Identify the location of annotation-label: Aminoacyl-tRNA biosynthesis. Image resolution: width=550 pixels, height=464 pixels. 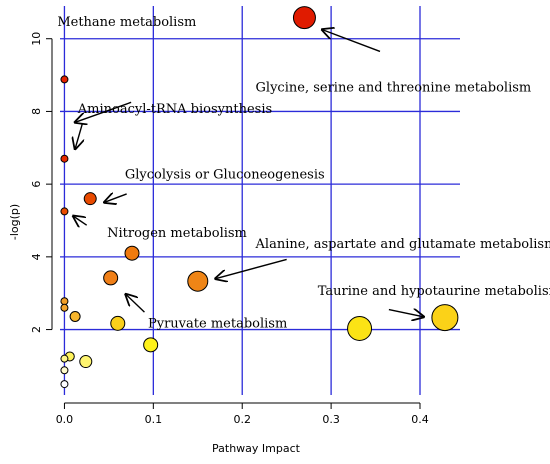
(174, 109).